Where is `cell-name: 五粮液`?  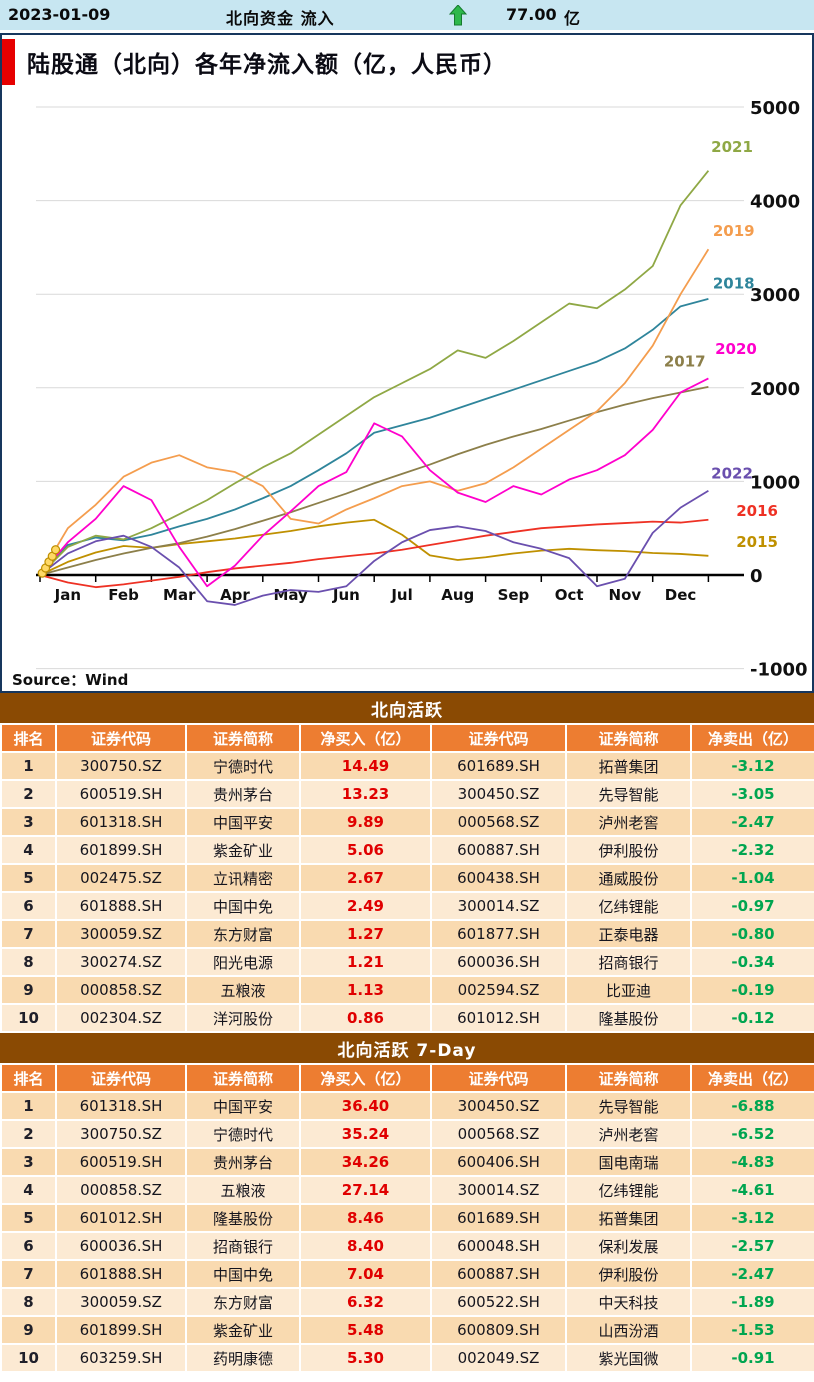
cell-name: 五粮液 is located at coordinates (243, 990).